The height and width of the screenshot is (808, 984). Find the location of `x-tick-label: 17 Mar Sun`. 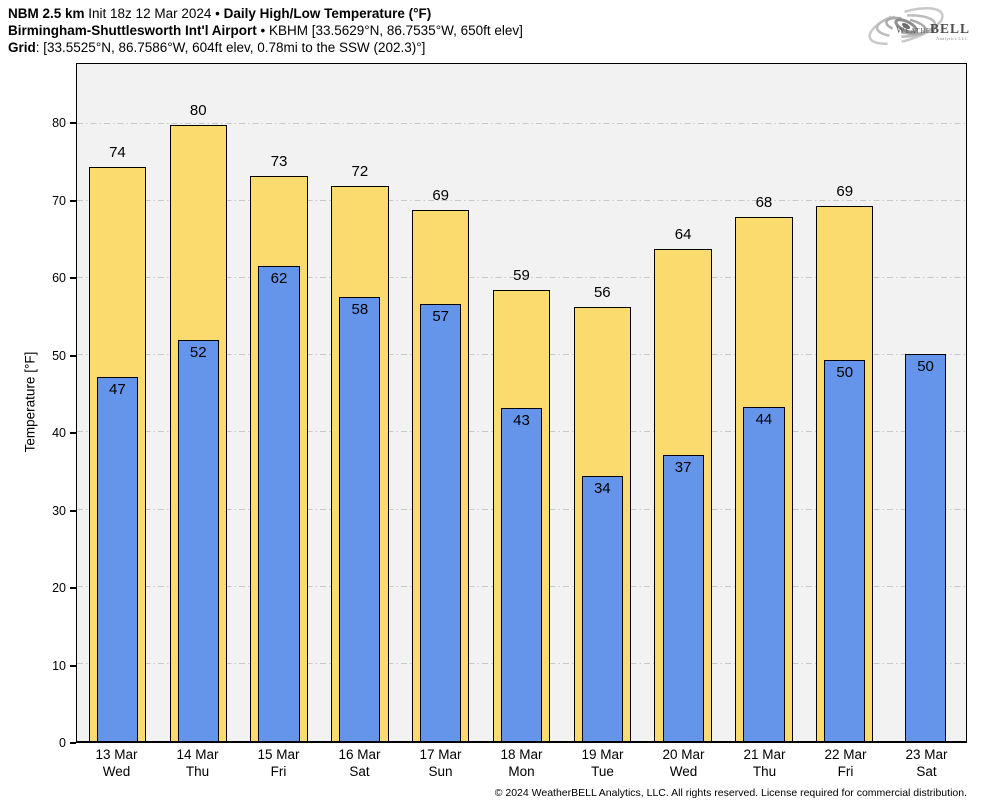

x-tick-label: 17 Mar Sun is located at coordinates (440, 763).